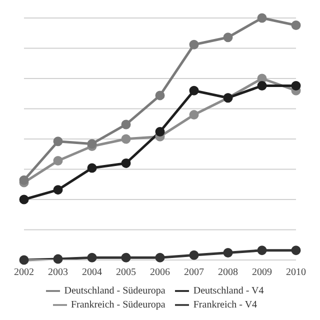 The width and height of the screenshot is (320, 320). Describe the element at coordinates (262, 272) in the screenshot. I see `x-tick-label: 2009` at that location.